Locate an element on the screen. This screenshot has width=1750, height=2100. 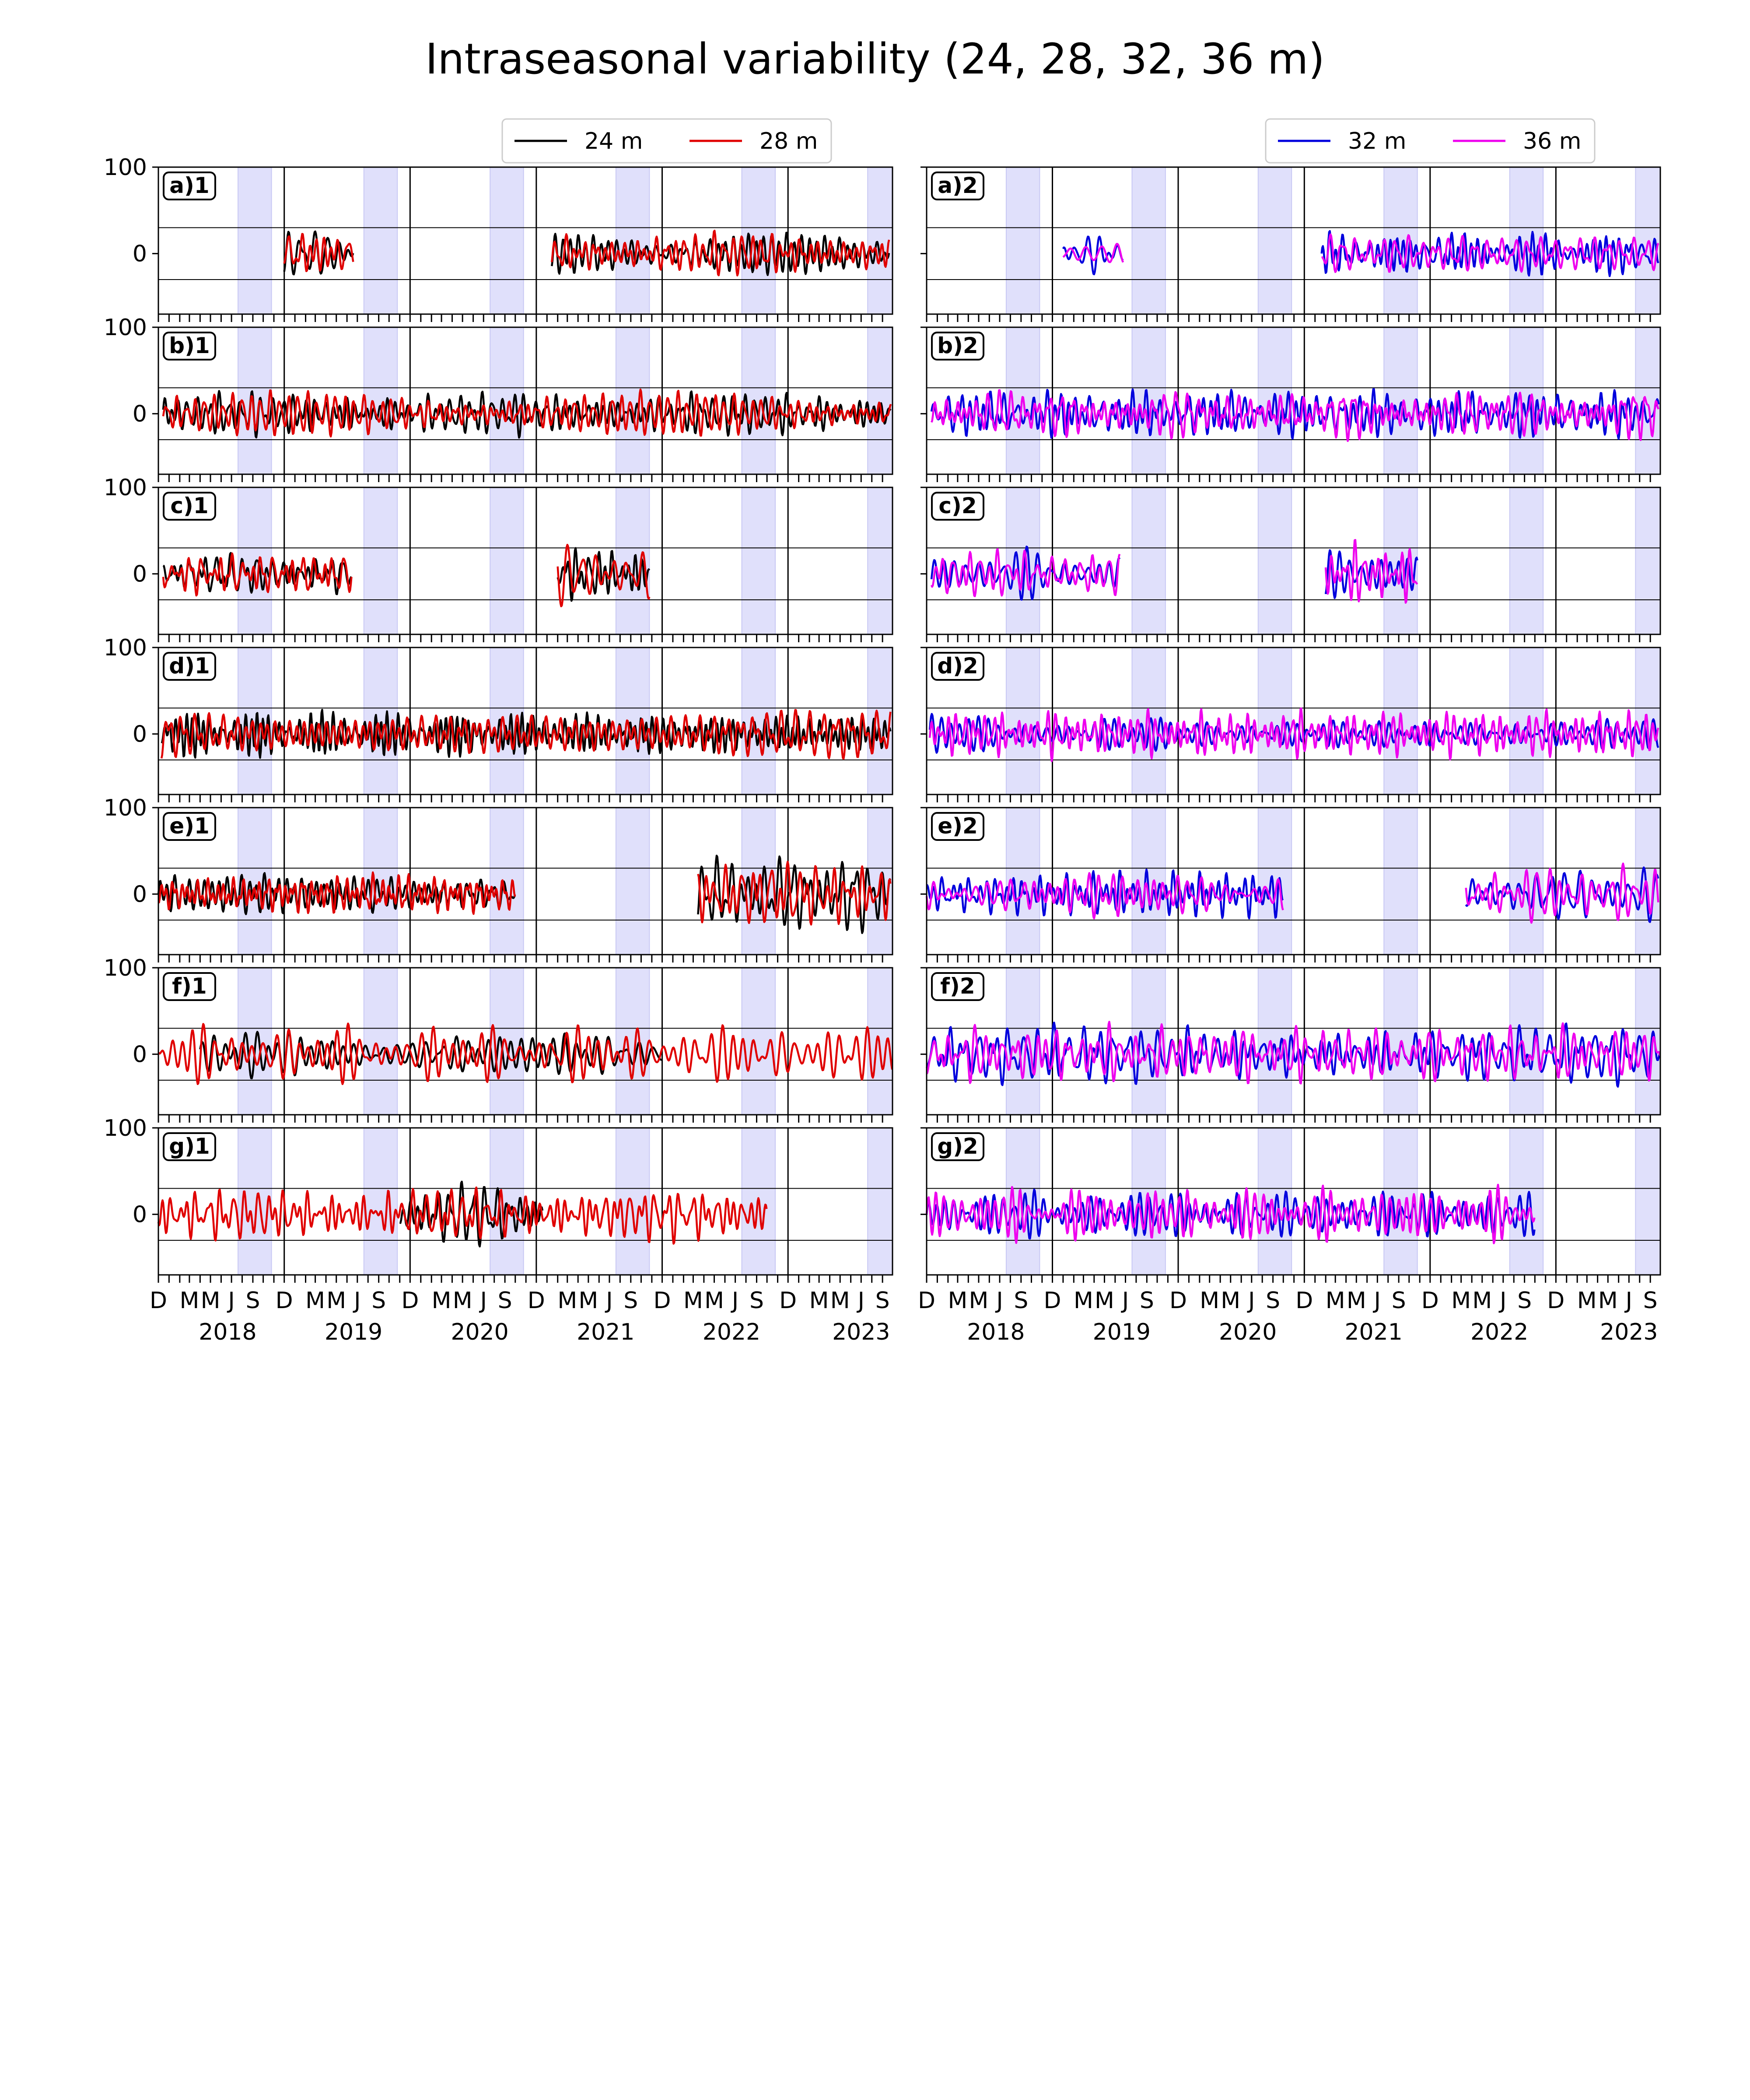
panel-label: f)2 is located at coordinates (957, 986).